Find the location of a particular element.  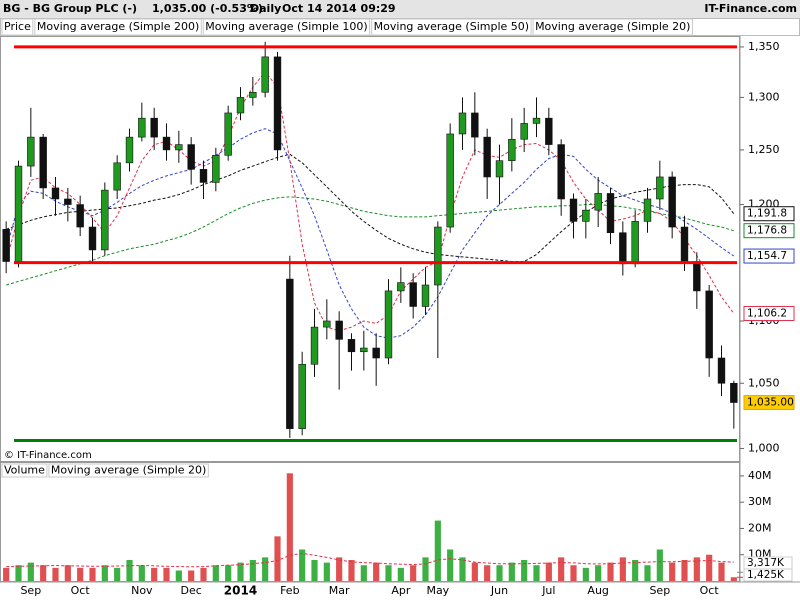

y-tick-label: 1,350 is located at coordinates (764, 46).